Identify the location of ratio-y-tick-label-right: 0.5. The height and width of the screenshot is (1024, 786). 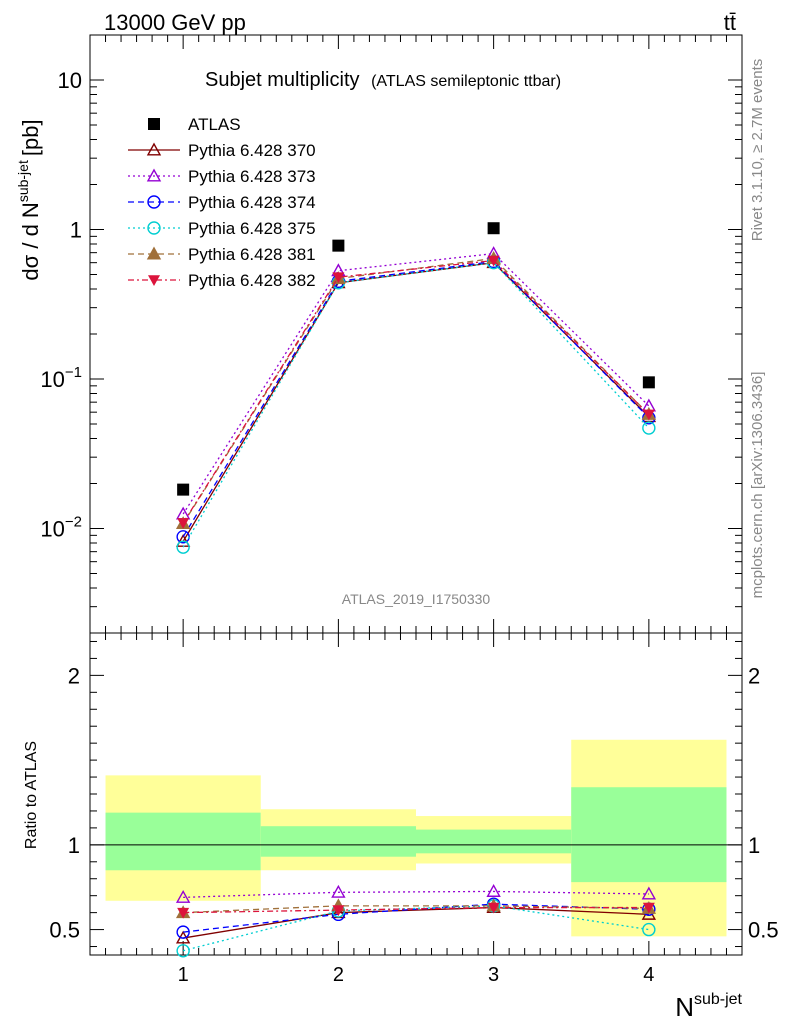
(763, 930).